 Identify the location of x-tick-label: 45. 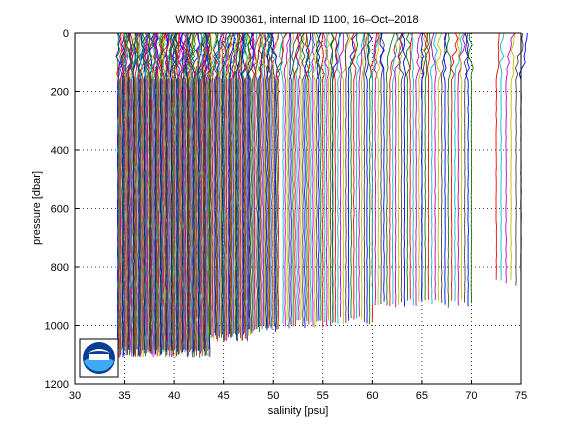
(224, 396).